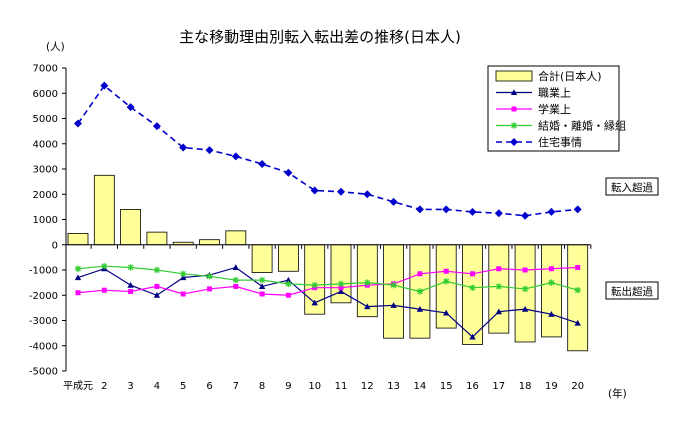  I want to click on y-tick-label: -2000, so click(43, 296).